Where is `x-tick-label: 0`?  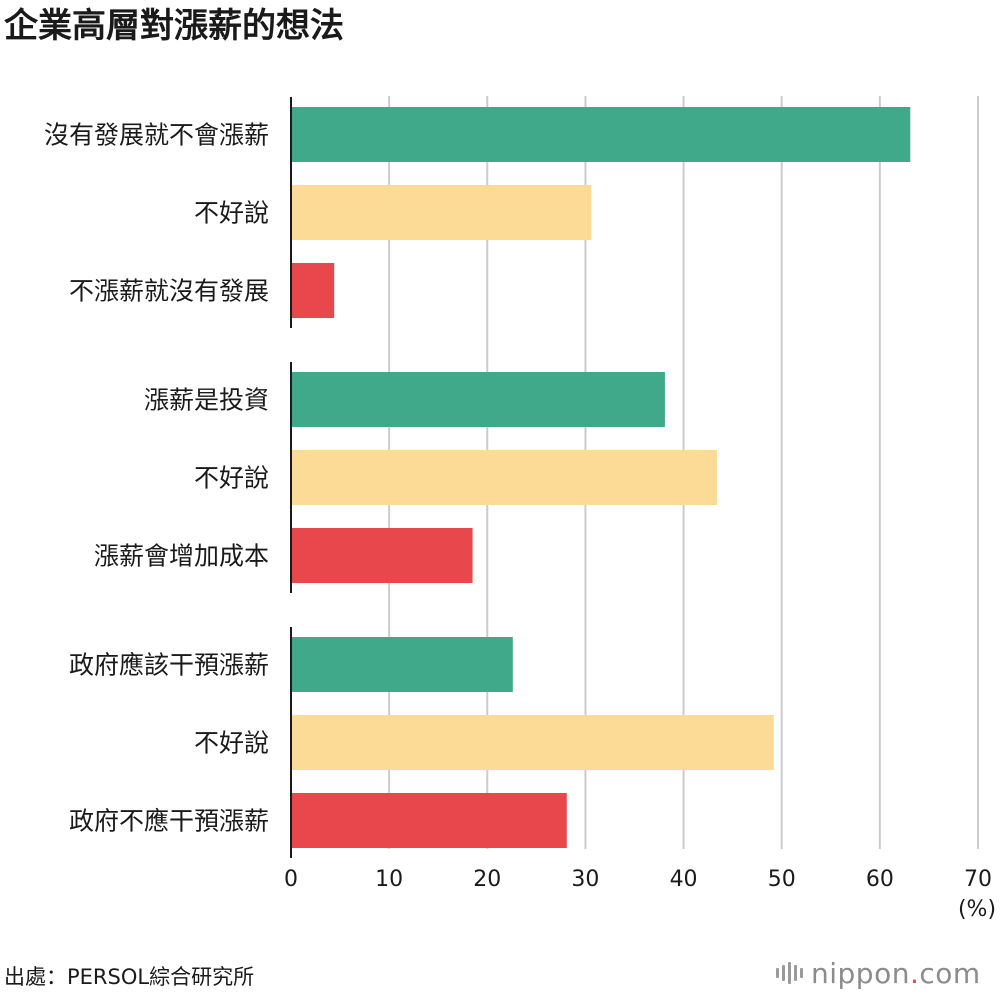 x-tick-label: 0 is located at coordinates (291, 879).